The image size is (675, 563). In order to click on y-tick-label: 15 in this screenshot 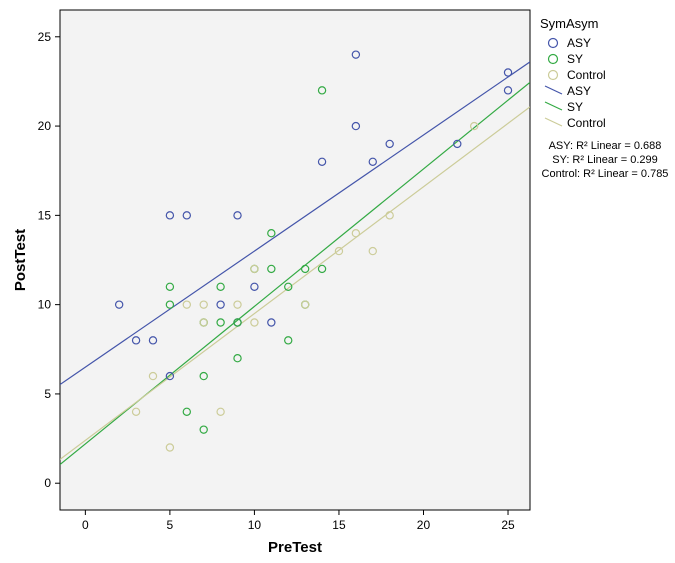, I will do `click(45, 215)`.